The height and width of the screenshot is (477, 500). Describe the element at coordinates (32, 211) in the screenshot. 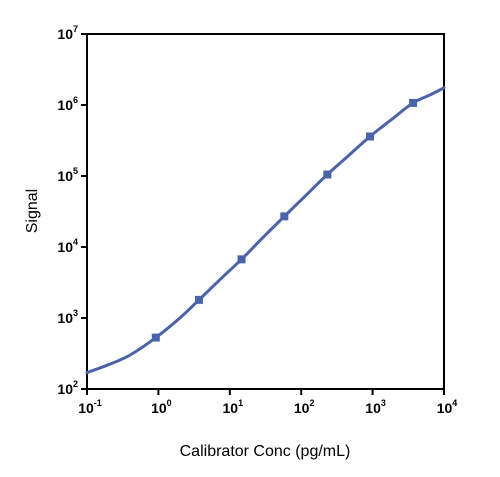

I see `y-axis-title: Signal` at that location.